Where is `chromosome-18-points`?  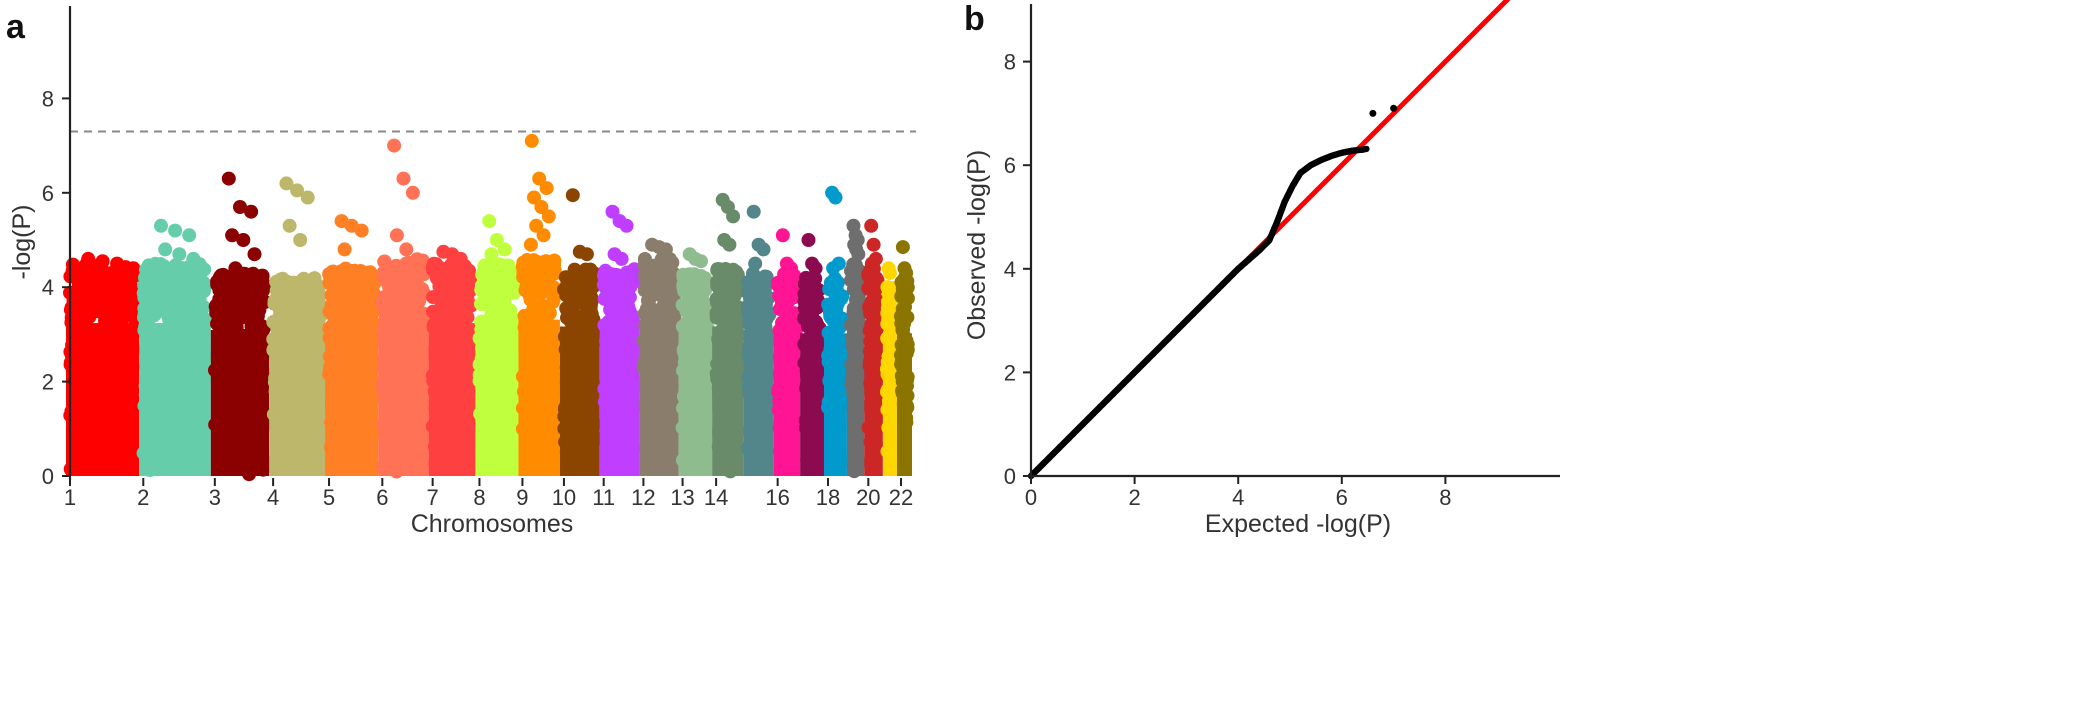 chromosome-18-points is located at coordinates (835, 330).